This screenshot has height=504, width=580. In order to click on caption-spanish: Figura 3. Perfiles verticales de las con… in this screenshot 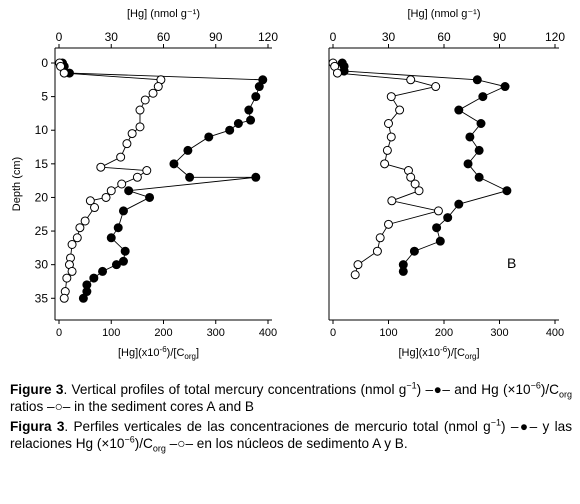, I will do `click(291, 436)`.